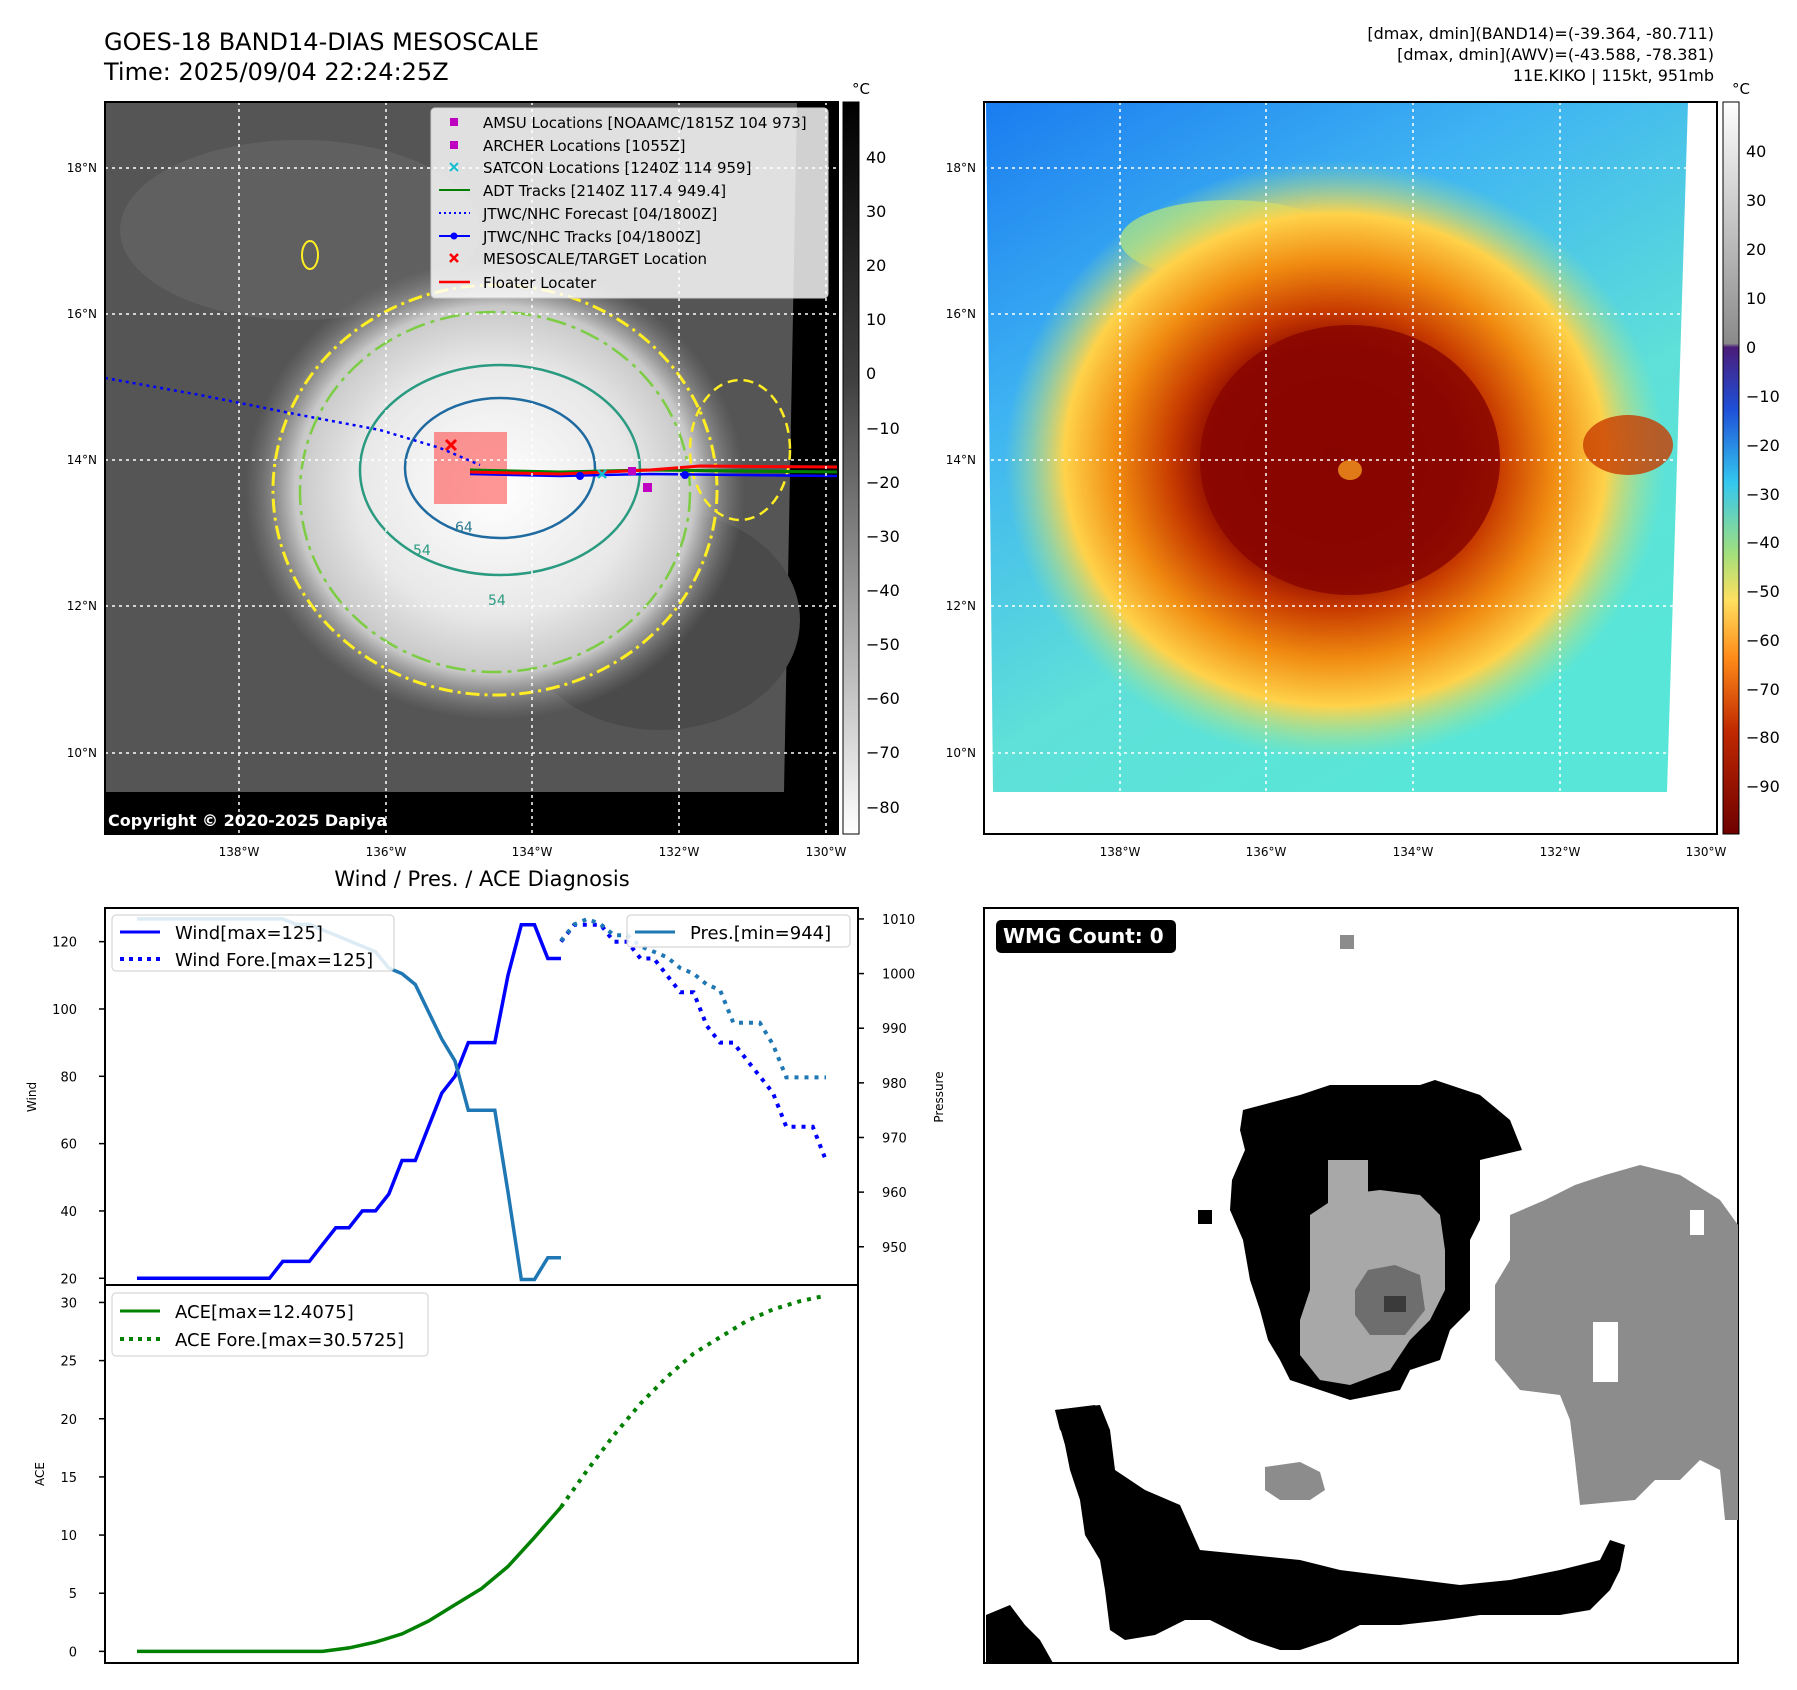 Image resolution: width=1797 pixels, height=1690 pixels. I want to click on pressure-ytick-label: 960, so click(894, 1193).